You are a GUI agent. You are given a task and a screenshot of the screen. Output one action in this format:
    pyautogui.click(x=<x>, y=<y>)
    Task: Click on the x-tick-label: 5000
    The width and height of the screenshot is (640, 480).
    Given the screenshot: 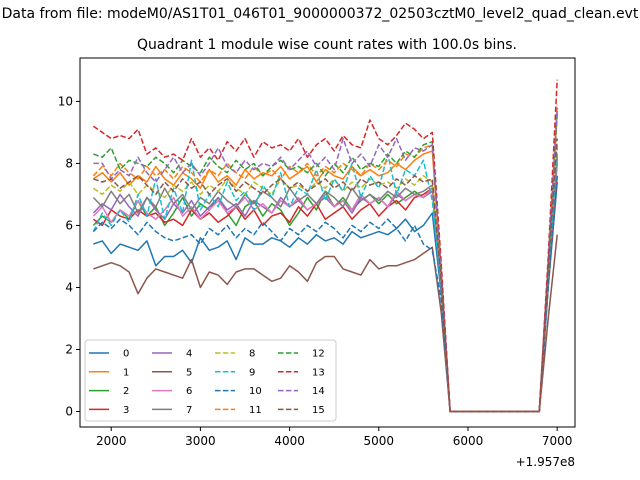 What is the action you would take?
    pyautogui.click(x=379, y=441)
    